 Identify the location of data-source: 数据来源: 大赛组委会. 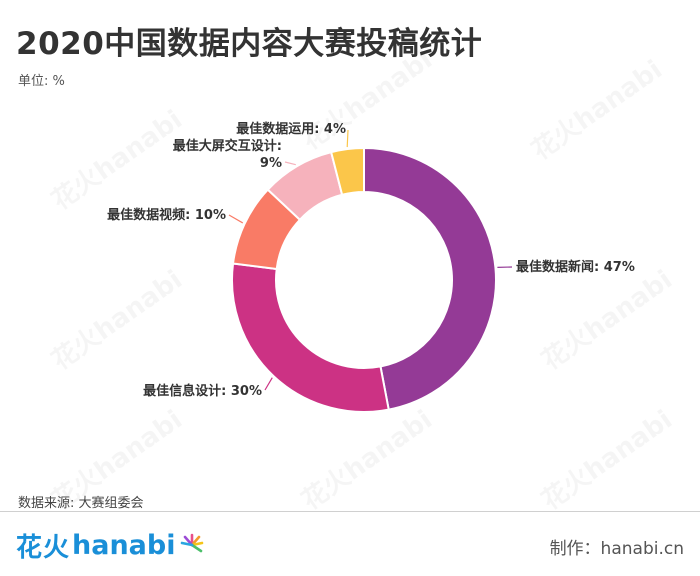
(81, 503).